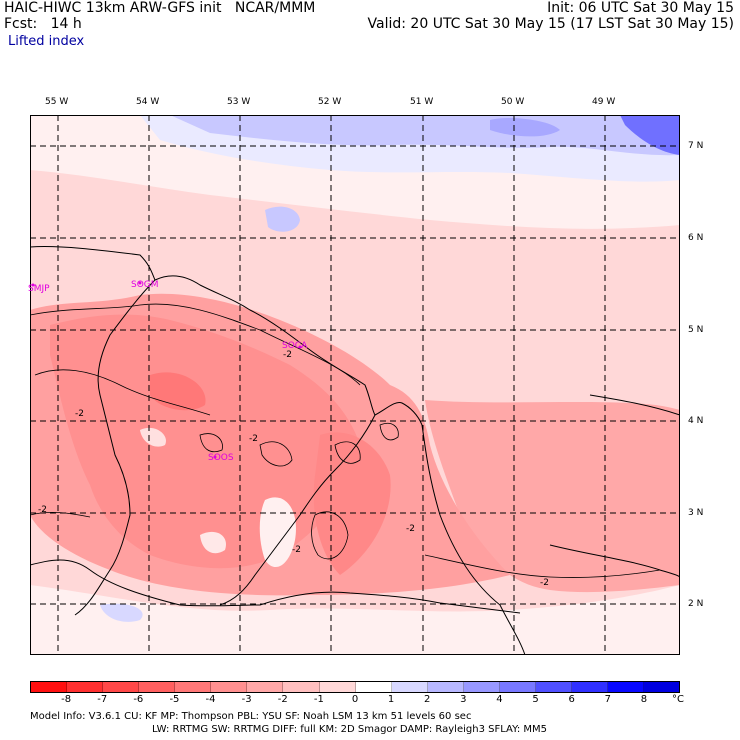 The image size is (740, 740). I want to click on zone-li-minus3-c, so click(178, 391).